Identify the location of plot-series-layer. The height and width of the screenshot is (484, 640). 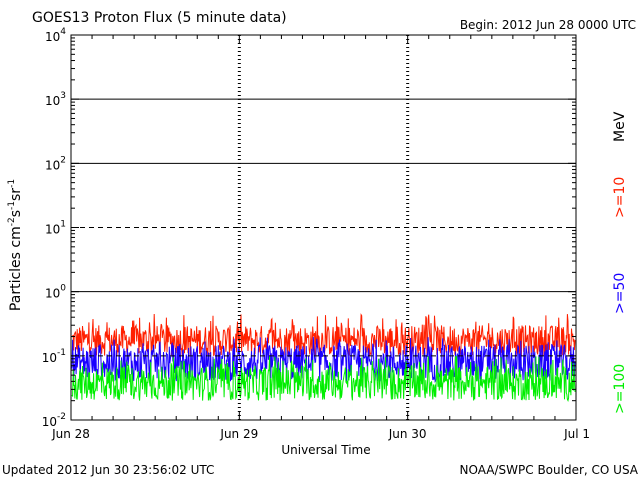
(323, 357).